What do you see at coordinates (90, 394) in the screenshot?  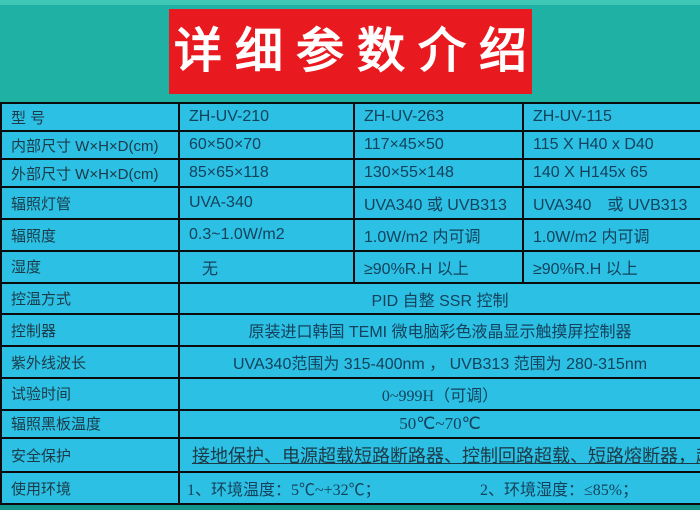 I see `row-label: 试验时间` at bounding box center [90, 394].